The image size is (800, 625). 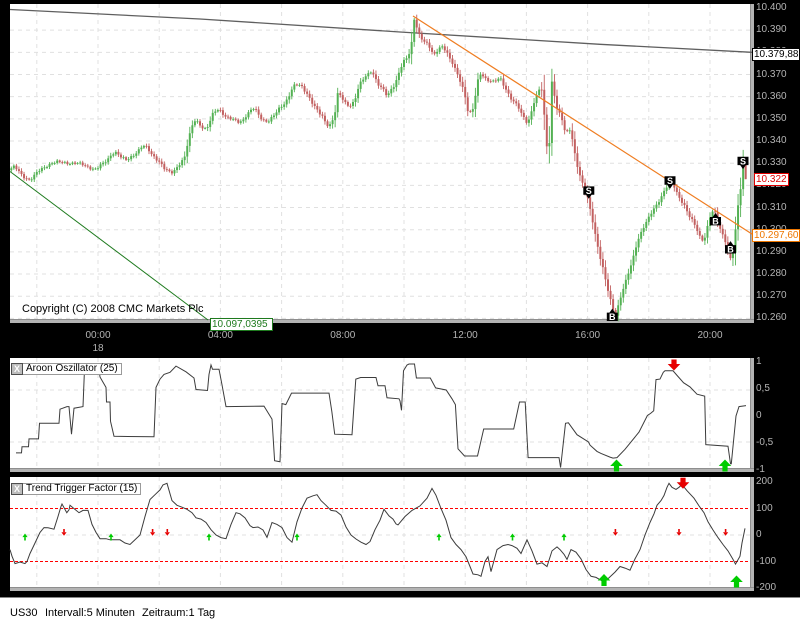 I want to click on red-down-arrow, so click(x=674, y=365).